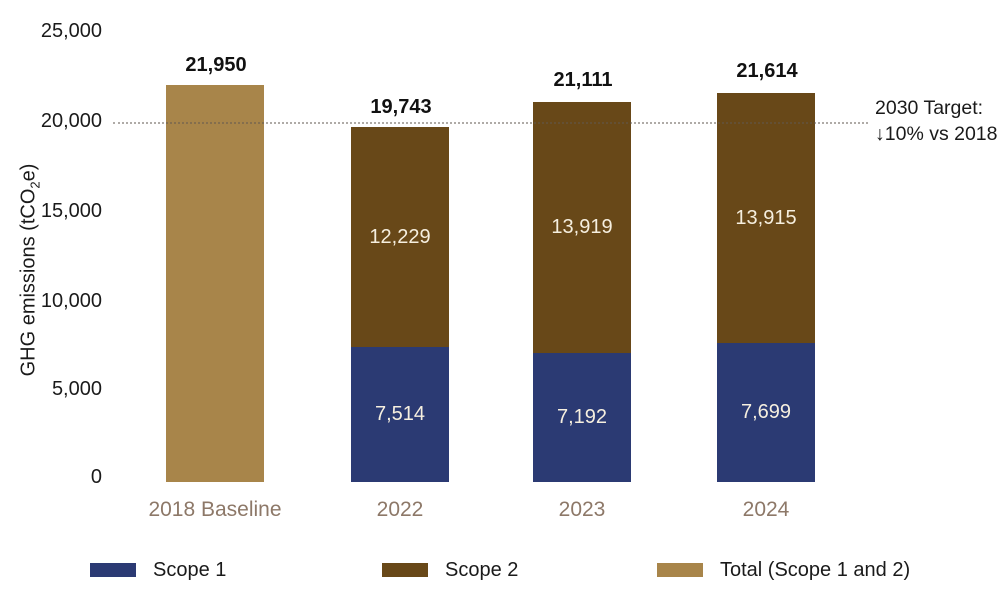  I want to click on bar-2024-scope1-value: 7,699, so click(766, 412).